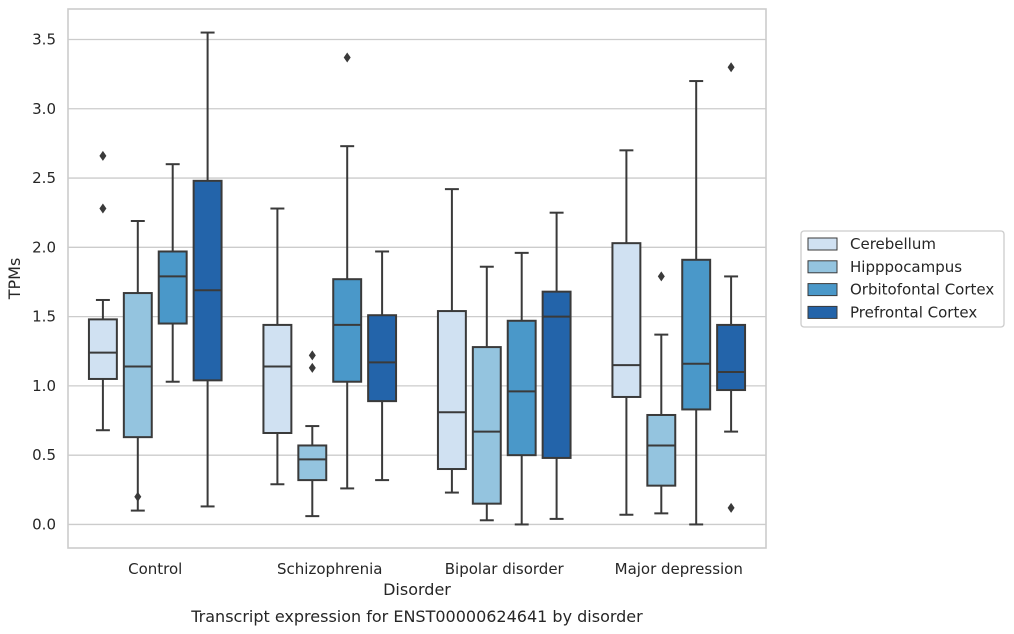  What do you see at coordinates (14, 279) in the screenshot?
I see `y-axis-label: TPMs` at bounding box center [14, 279].